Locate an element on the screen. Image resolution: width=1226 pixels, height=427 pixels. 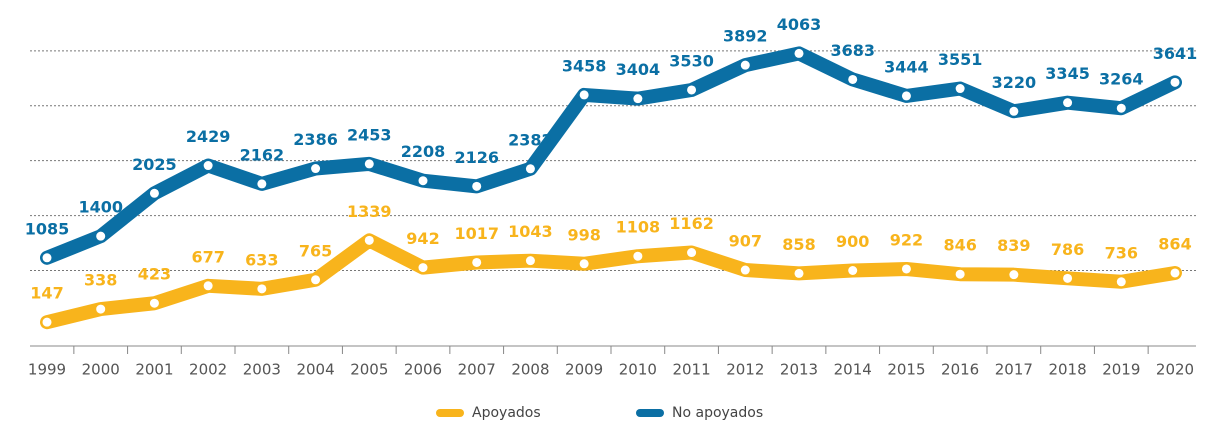
x-tick-label: 2011 is located at coordinates (691, 370).